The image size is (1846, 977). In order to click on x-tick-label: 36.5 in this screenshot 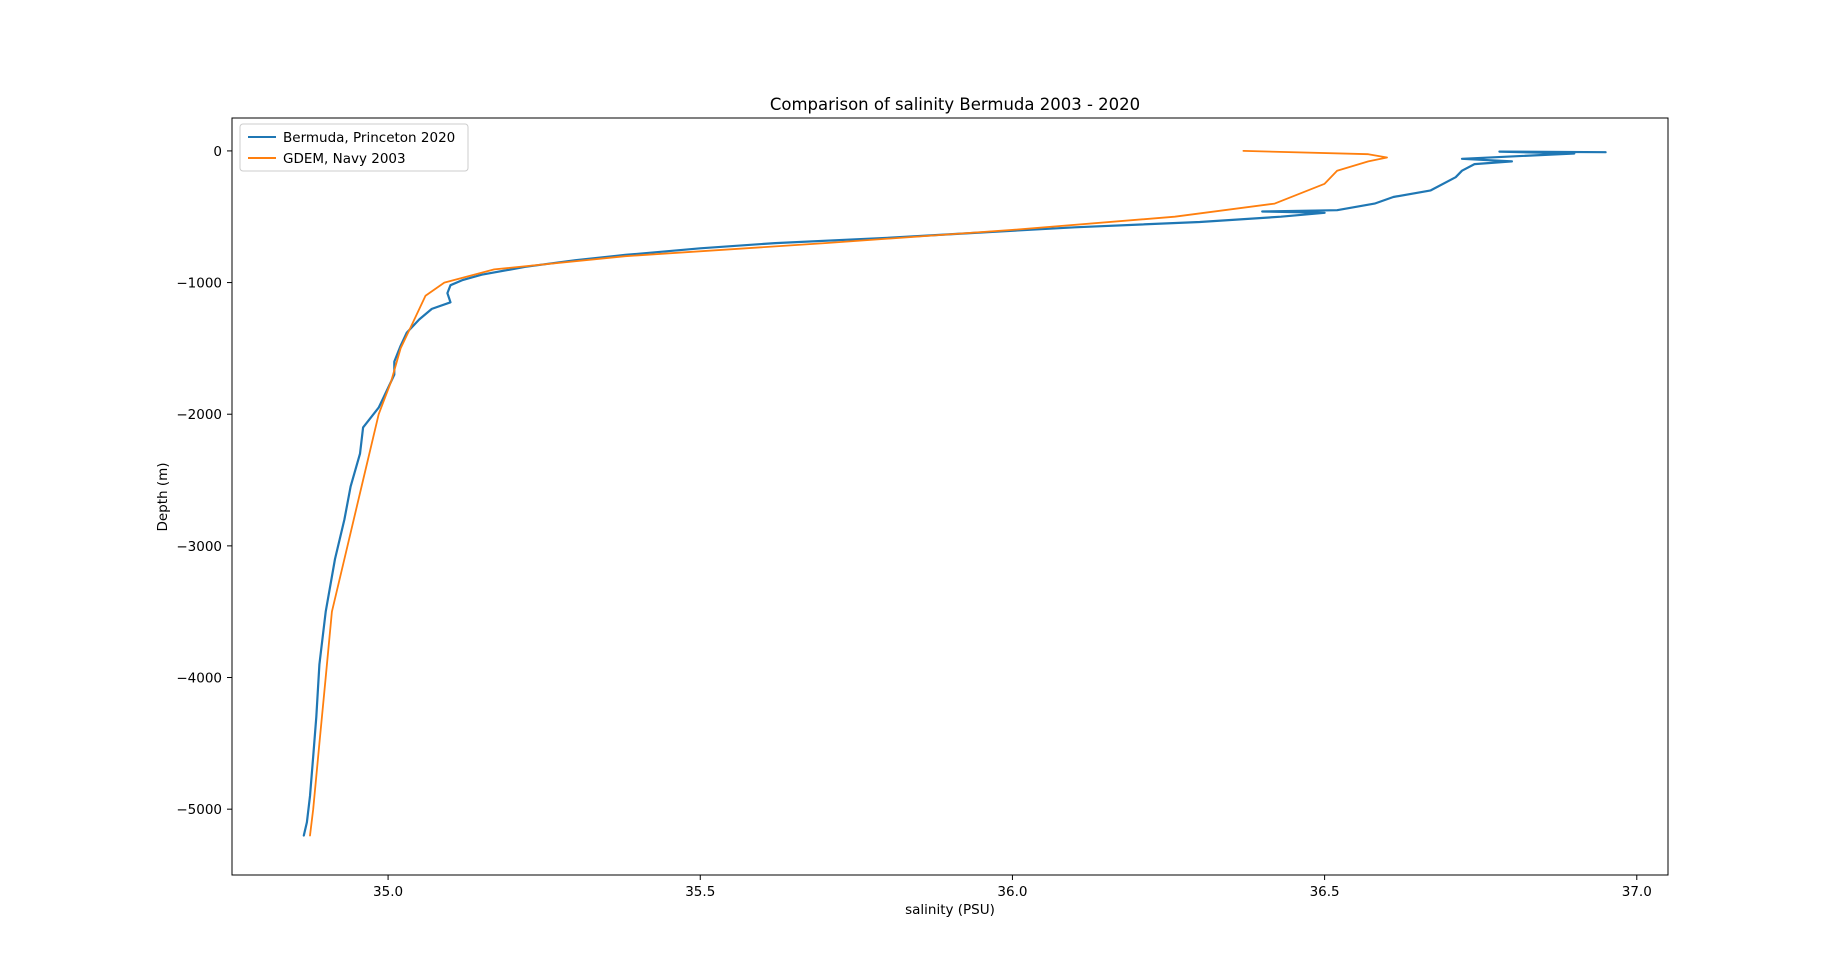, I will do `click(1325, 892)`.